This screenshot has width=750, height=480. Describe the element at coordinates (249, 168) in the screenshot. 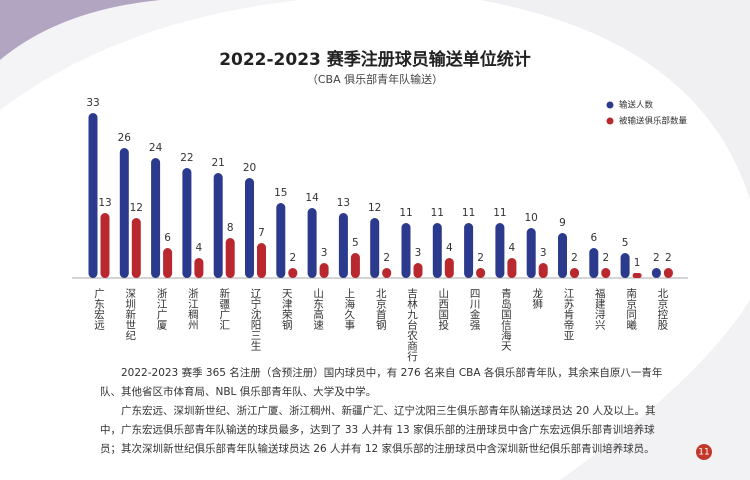

I see `value-label: 20` at that location.